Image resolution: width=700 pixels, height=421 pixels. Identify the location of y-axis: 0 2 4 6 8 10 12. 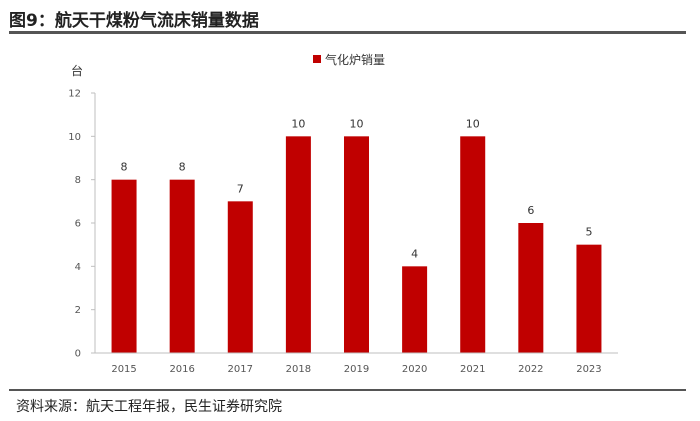
(82, 224).